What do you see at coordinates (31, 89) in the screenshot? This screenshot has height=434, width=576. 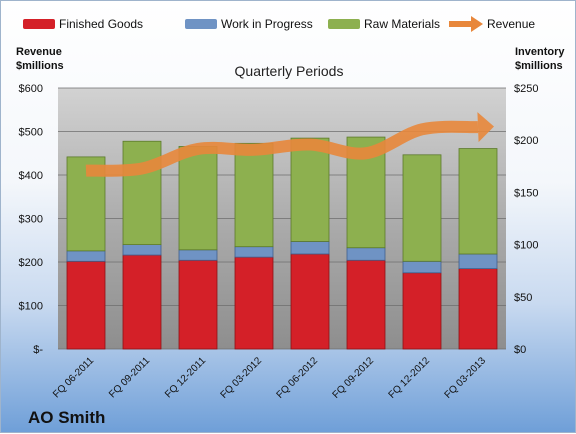 I see `left-tick-label: $600` at bounding box center [31, 89].